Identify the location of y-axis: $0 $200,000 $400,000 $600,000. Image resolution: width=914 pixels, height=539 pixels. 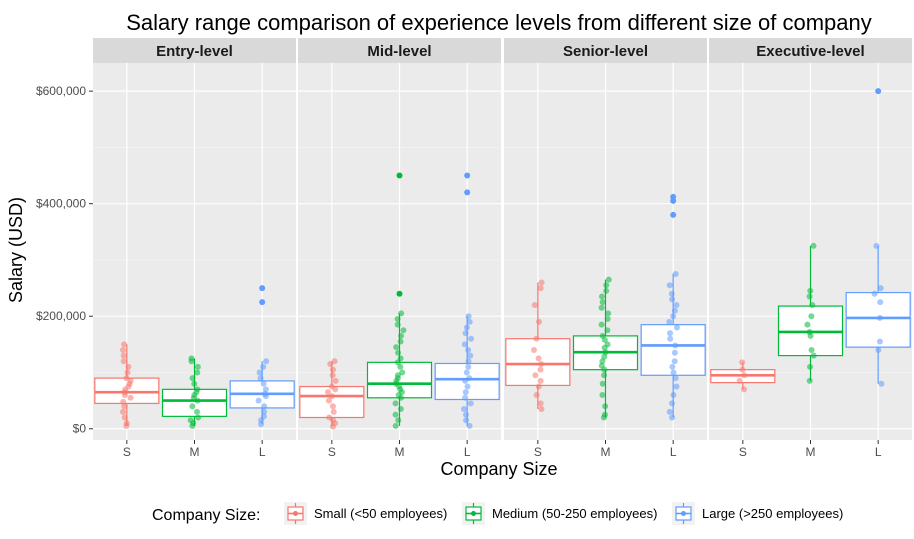
(64, 260).